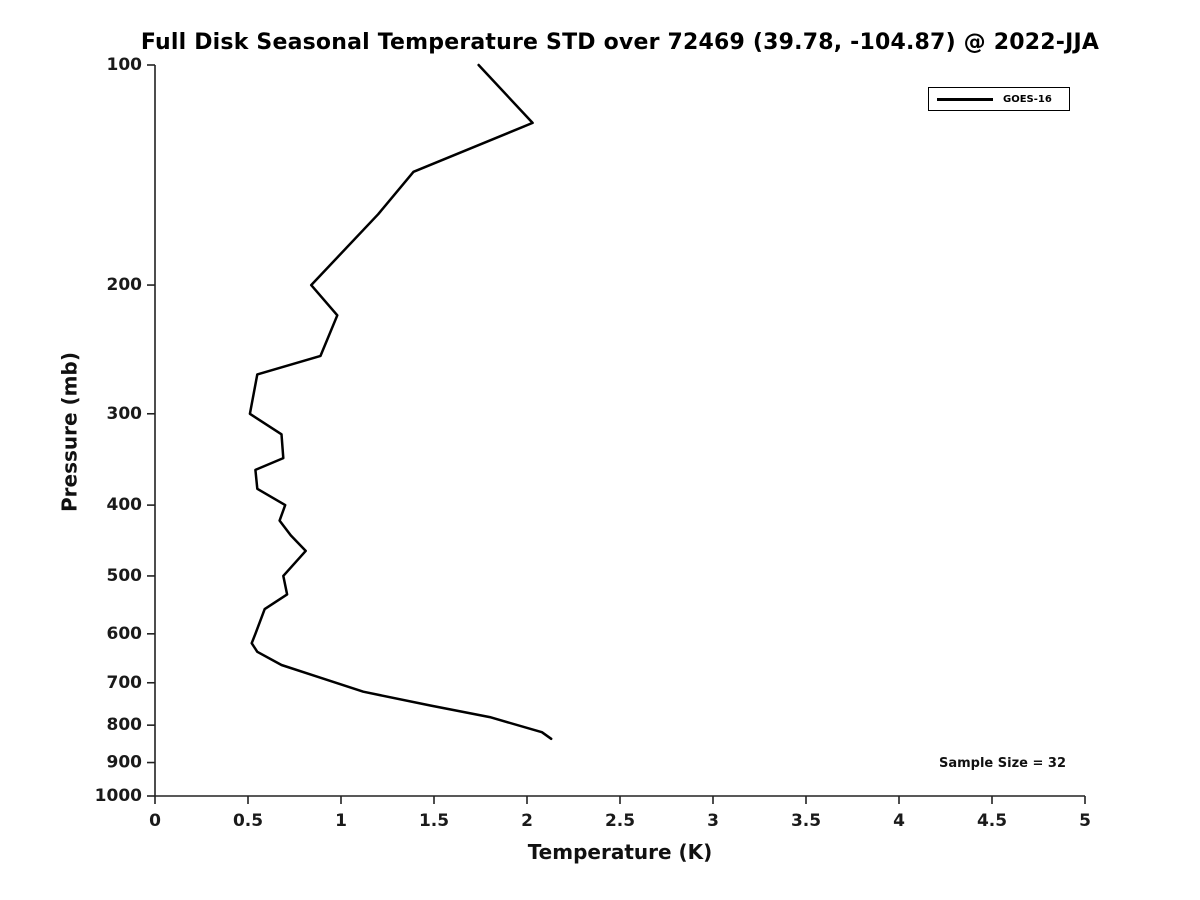 The height and width of the screenshot is (900, 1200). What do you see at coordinates (125, 576) in the screenshot?
I see `y-tick-label: 500` at bounding box center [125, 576].